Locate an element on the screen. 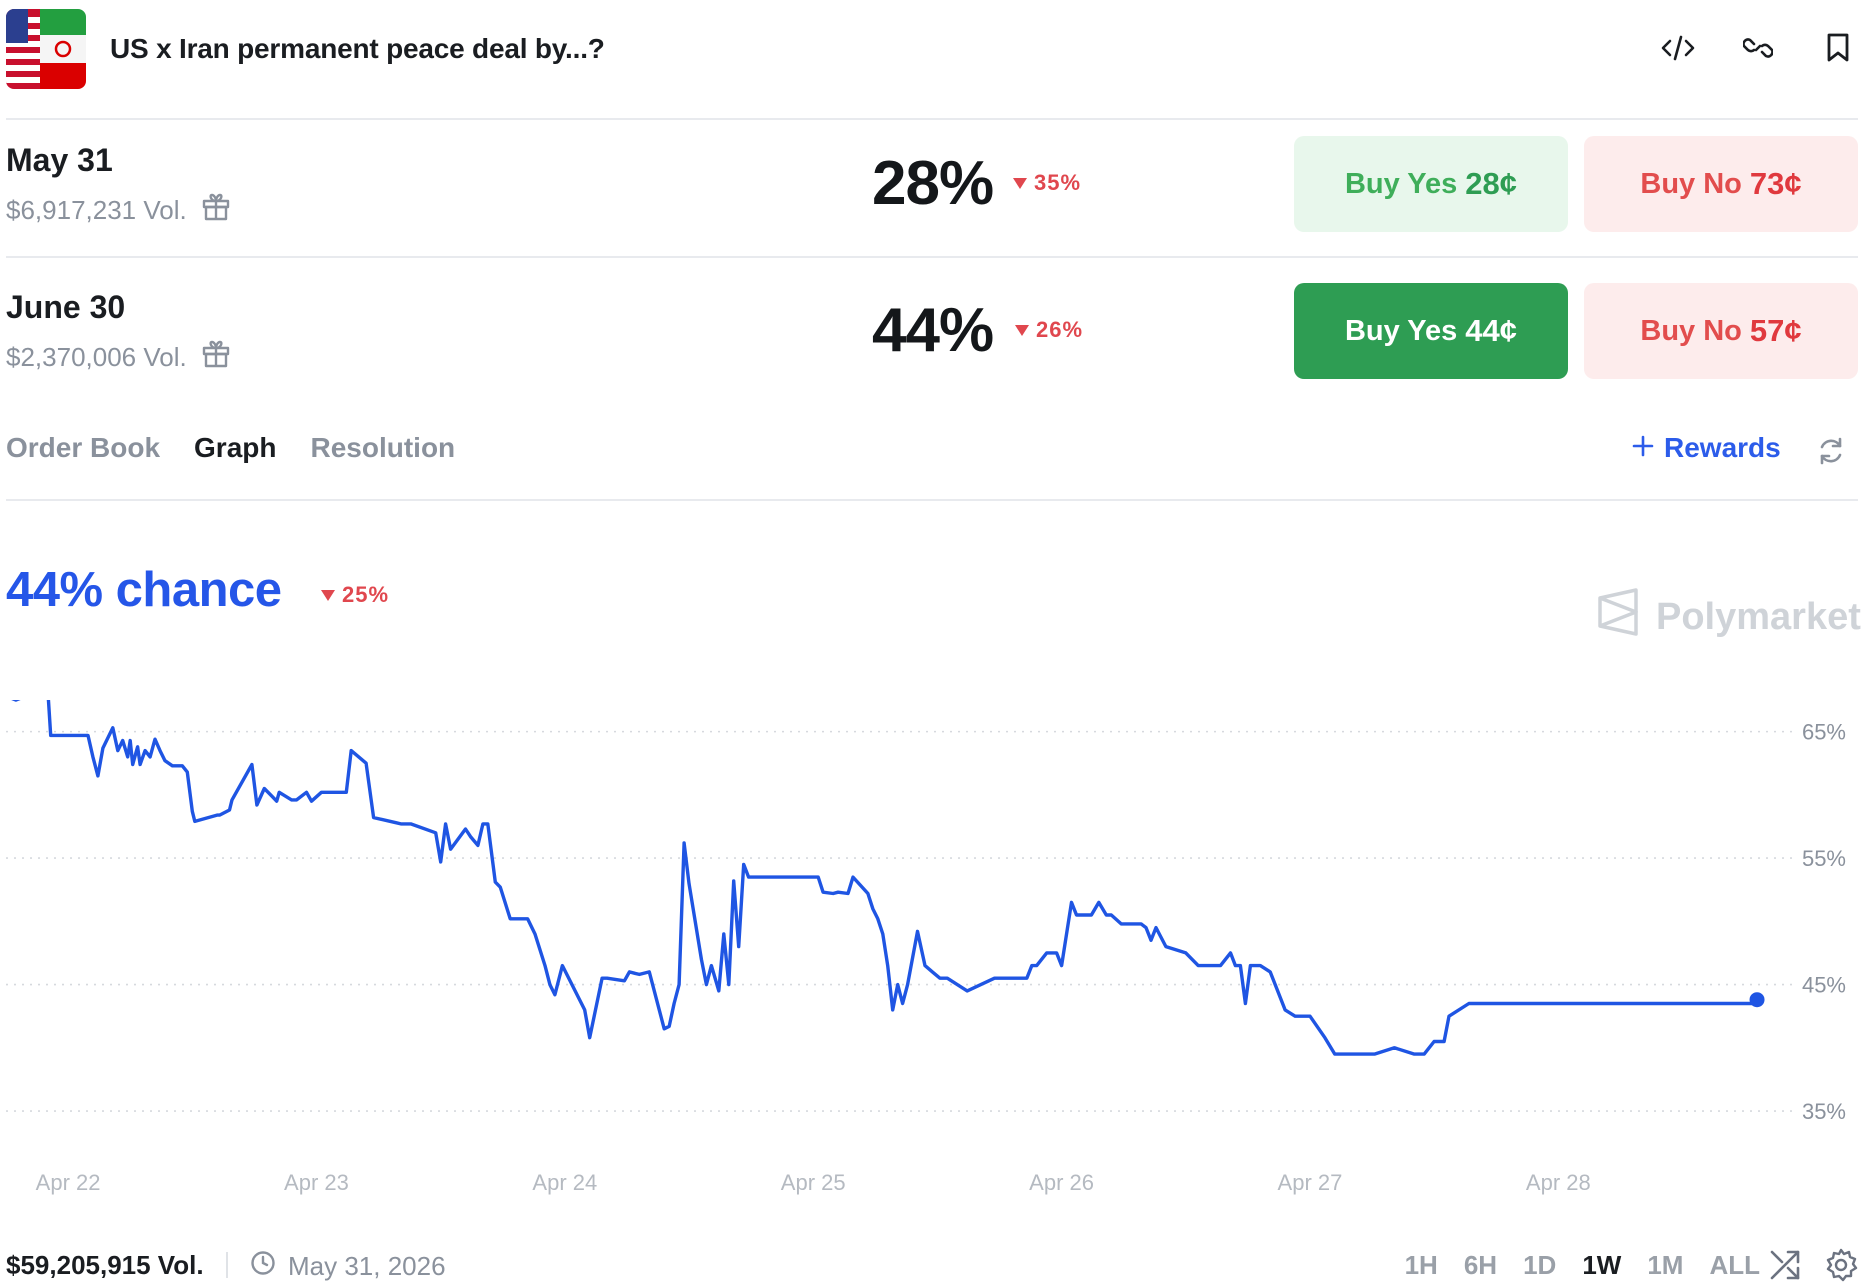 Image resolution: width=1862 pixels, height=1286 pixels. buy-yes-price: 28¢ is located at coordinates (1491, 183).